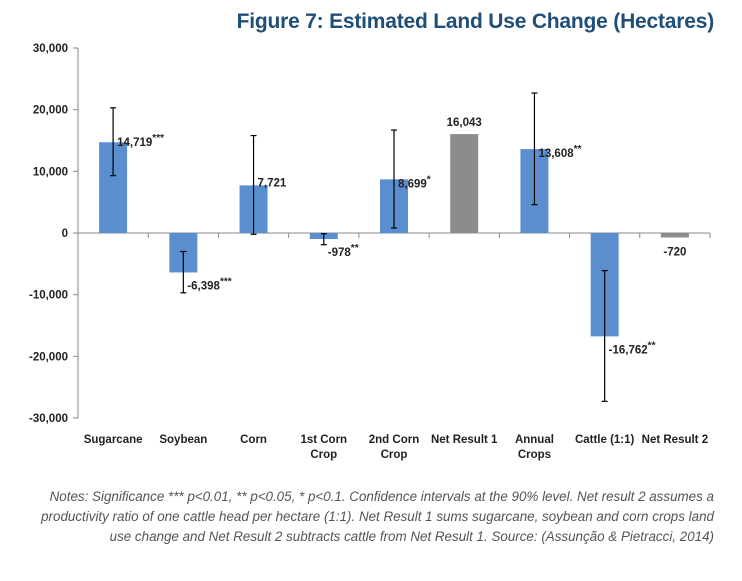 This screenshot has height=581, width=742. I want to click on category-label: 2nd Corn Crop, so click(394, 447).